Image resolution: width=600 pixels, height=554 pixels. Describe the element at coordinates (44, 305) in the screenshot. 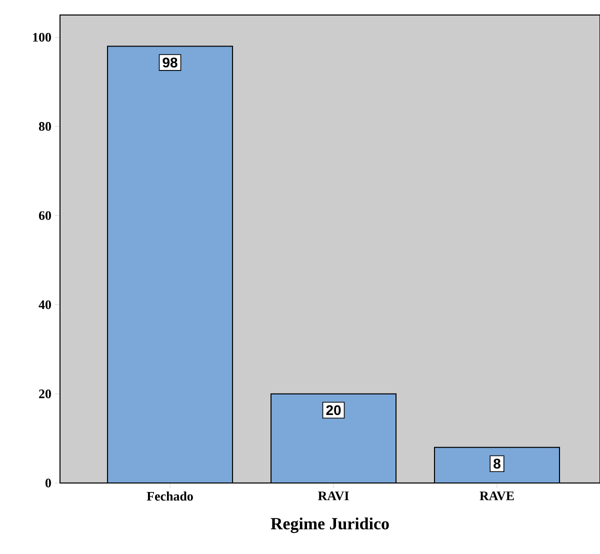

I see `y-tick-label: 40` at that location.